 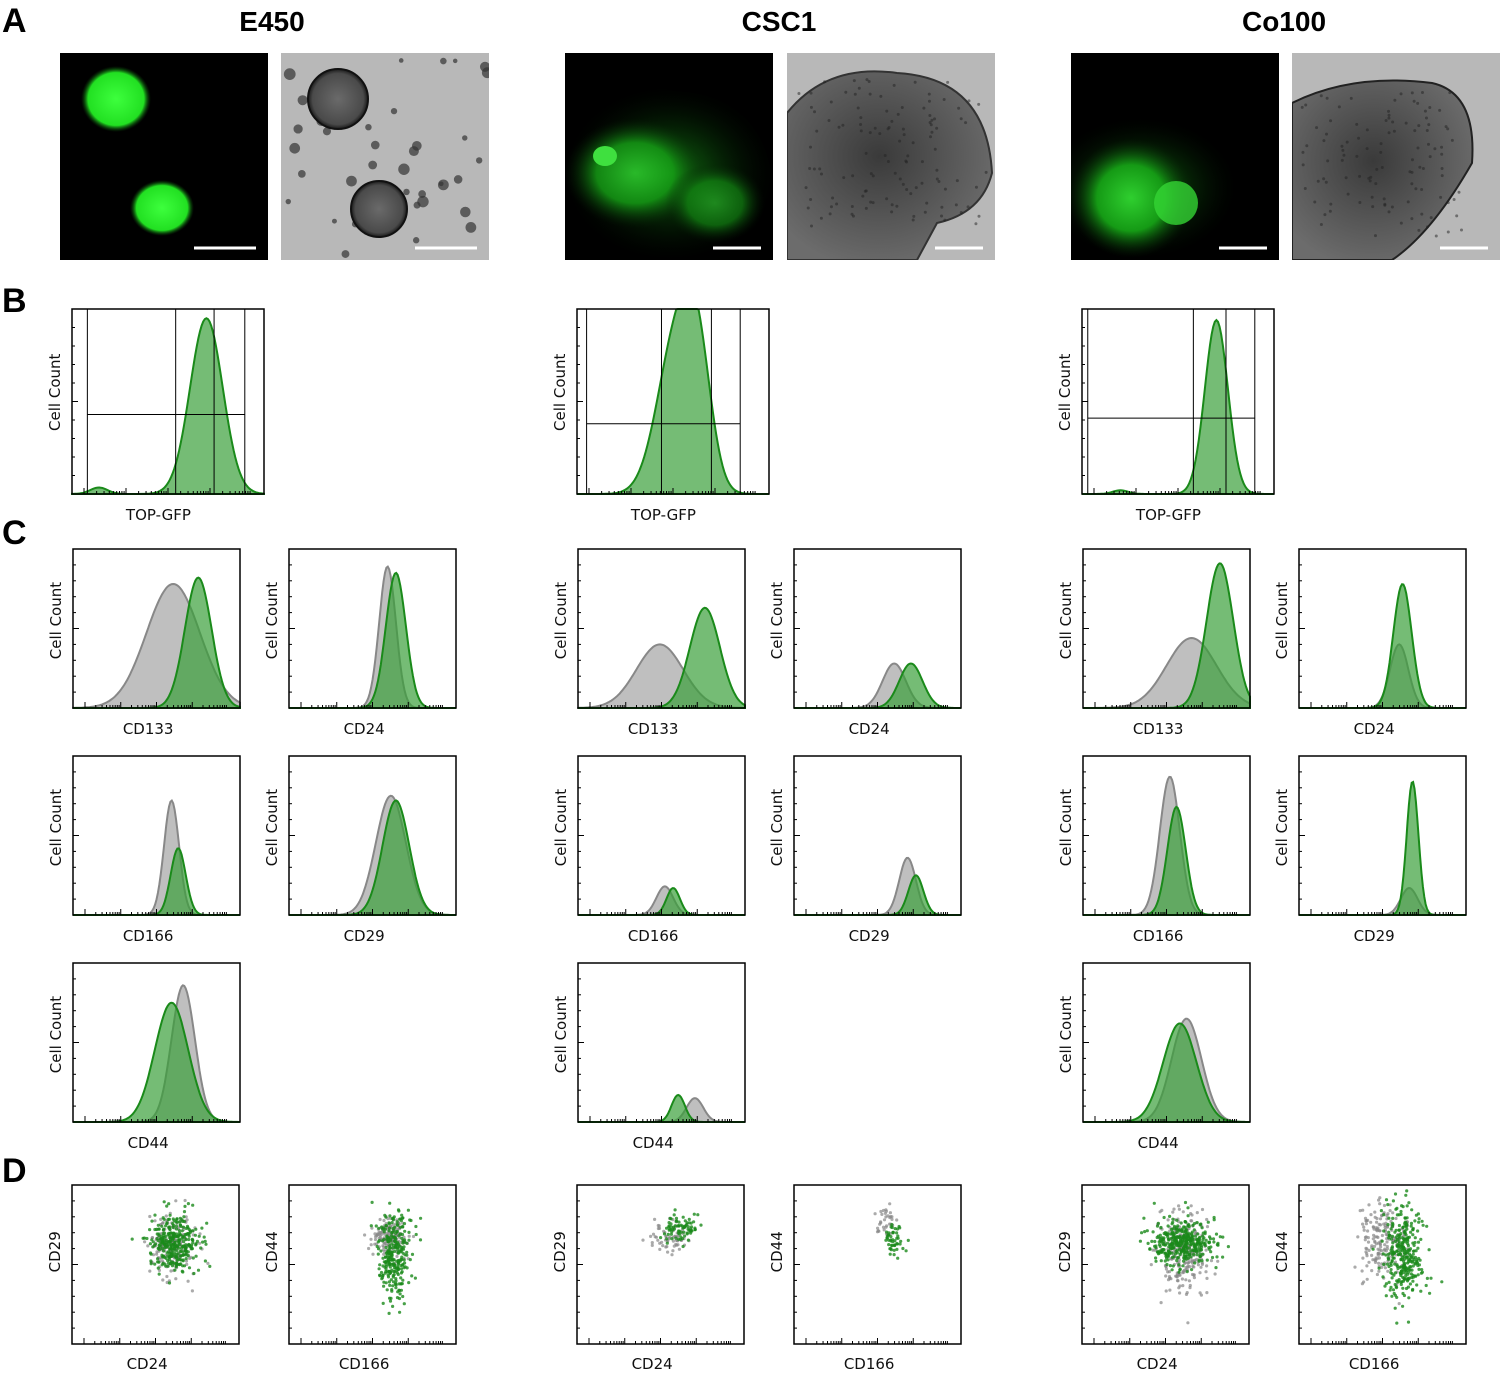 I want to click on x-axis-label: CD24, so click(x=652, y=1364).